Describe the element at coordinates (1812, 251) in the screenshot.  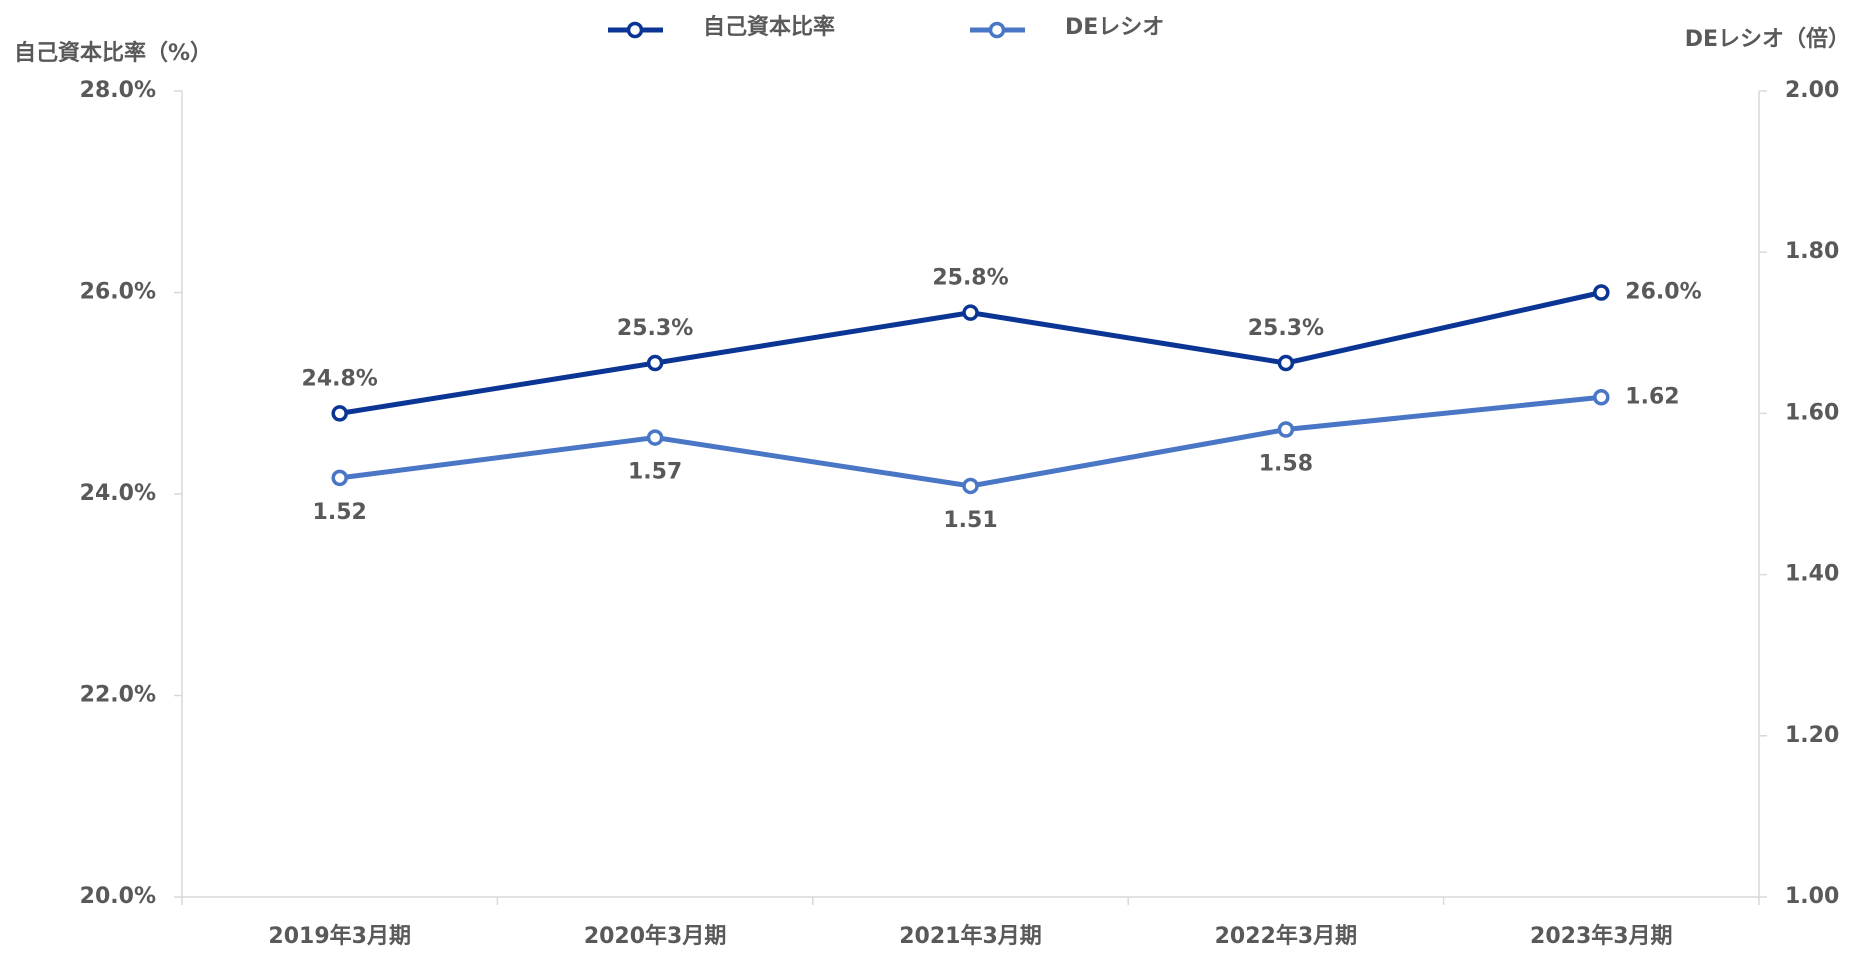
I see `y2-tick-label: 1.80` at that location.